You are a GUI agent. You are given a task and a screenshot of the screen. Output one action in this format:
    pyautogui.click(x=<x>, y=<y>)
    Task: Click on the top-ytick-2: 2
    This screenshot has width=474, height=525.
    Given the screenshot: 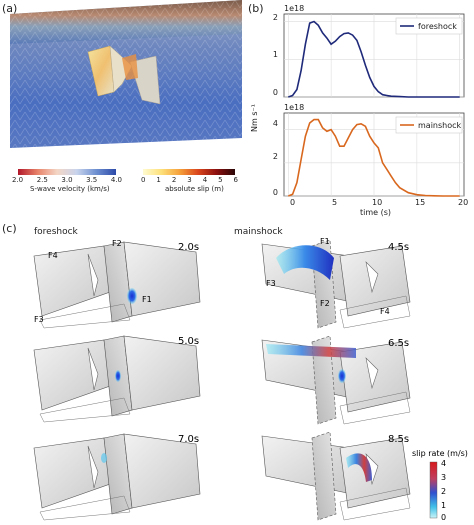 What is the action you would take?
    pyautogui.click(x=275, y=17)
    